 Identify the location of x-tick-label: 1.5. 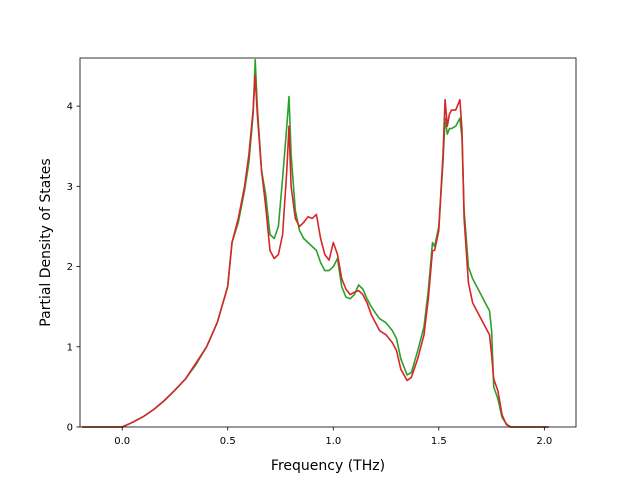
(439, 441).